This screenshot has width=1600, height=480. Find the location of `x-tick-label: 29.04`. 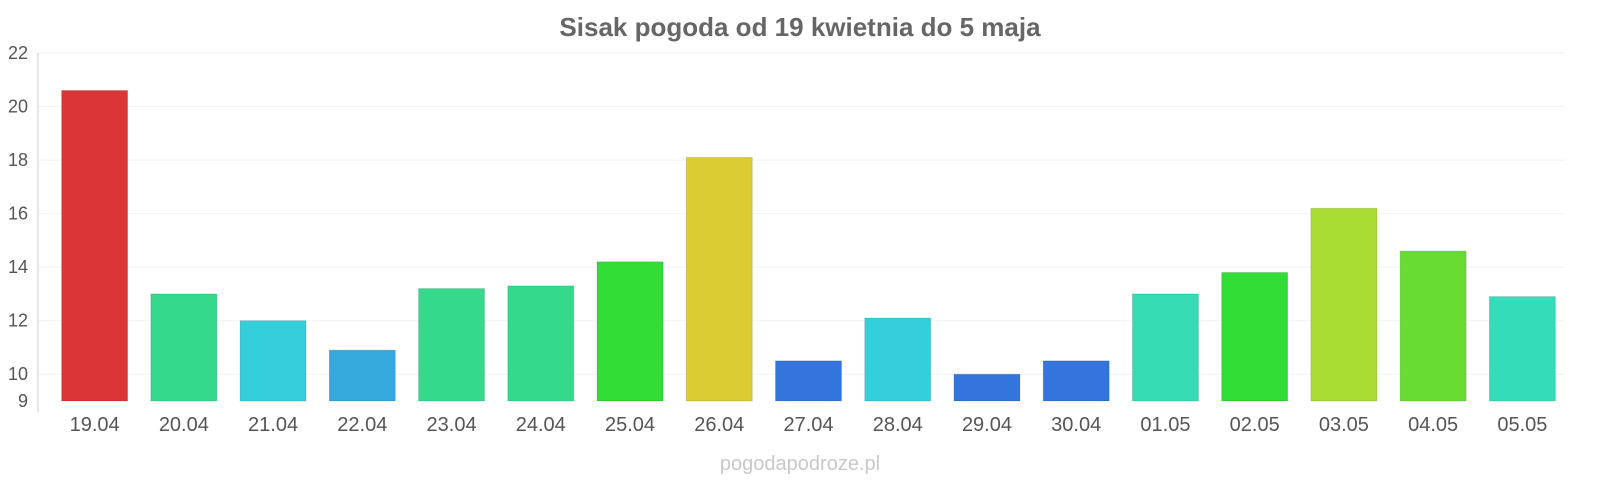

x-tick-label: 29.04 is located at coordinates (987, 425).